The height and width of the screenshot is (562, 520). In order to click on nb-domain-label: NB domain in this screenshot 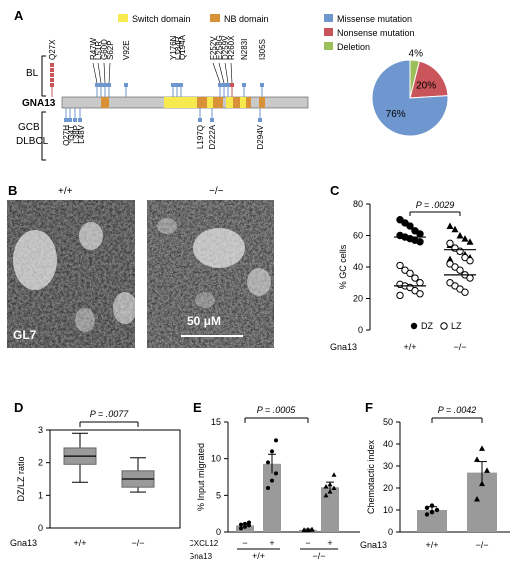, I will do `click(246, 19)`.